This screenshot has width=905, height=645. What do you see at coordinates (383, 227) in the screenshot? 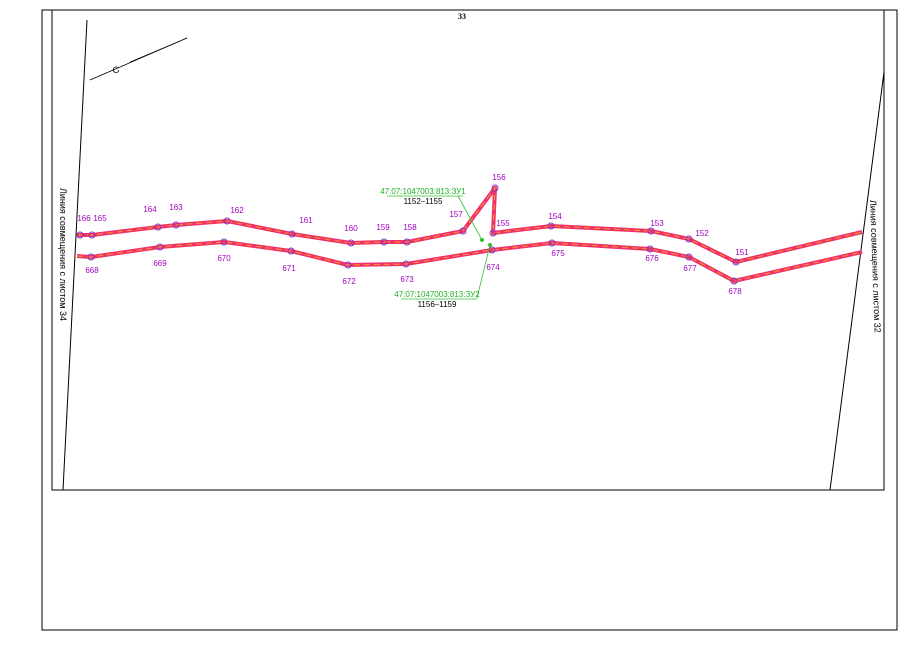
I see `point-label: 159` at bounding box center [383, 227].